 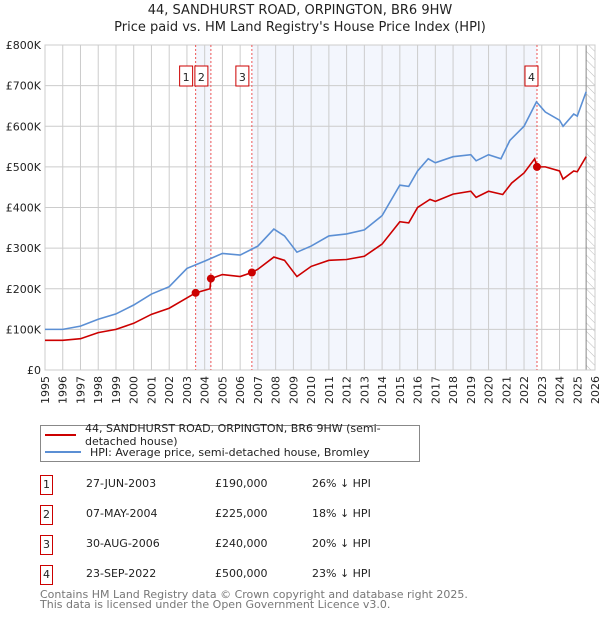 What do you see at coordinates (24, 45) in the screenshot?
I see `y-tick-label: £800K` at bounding box center [24, 45].